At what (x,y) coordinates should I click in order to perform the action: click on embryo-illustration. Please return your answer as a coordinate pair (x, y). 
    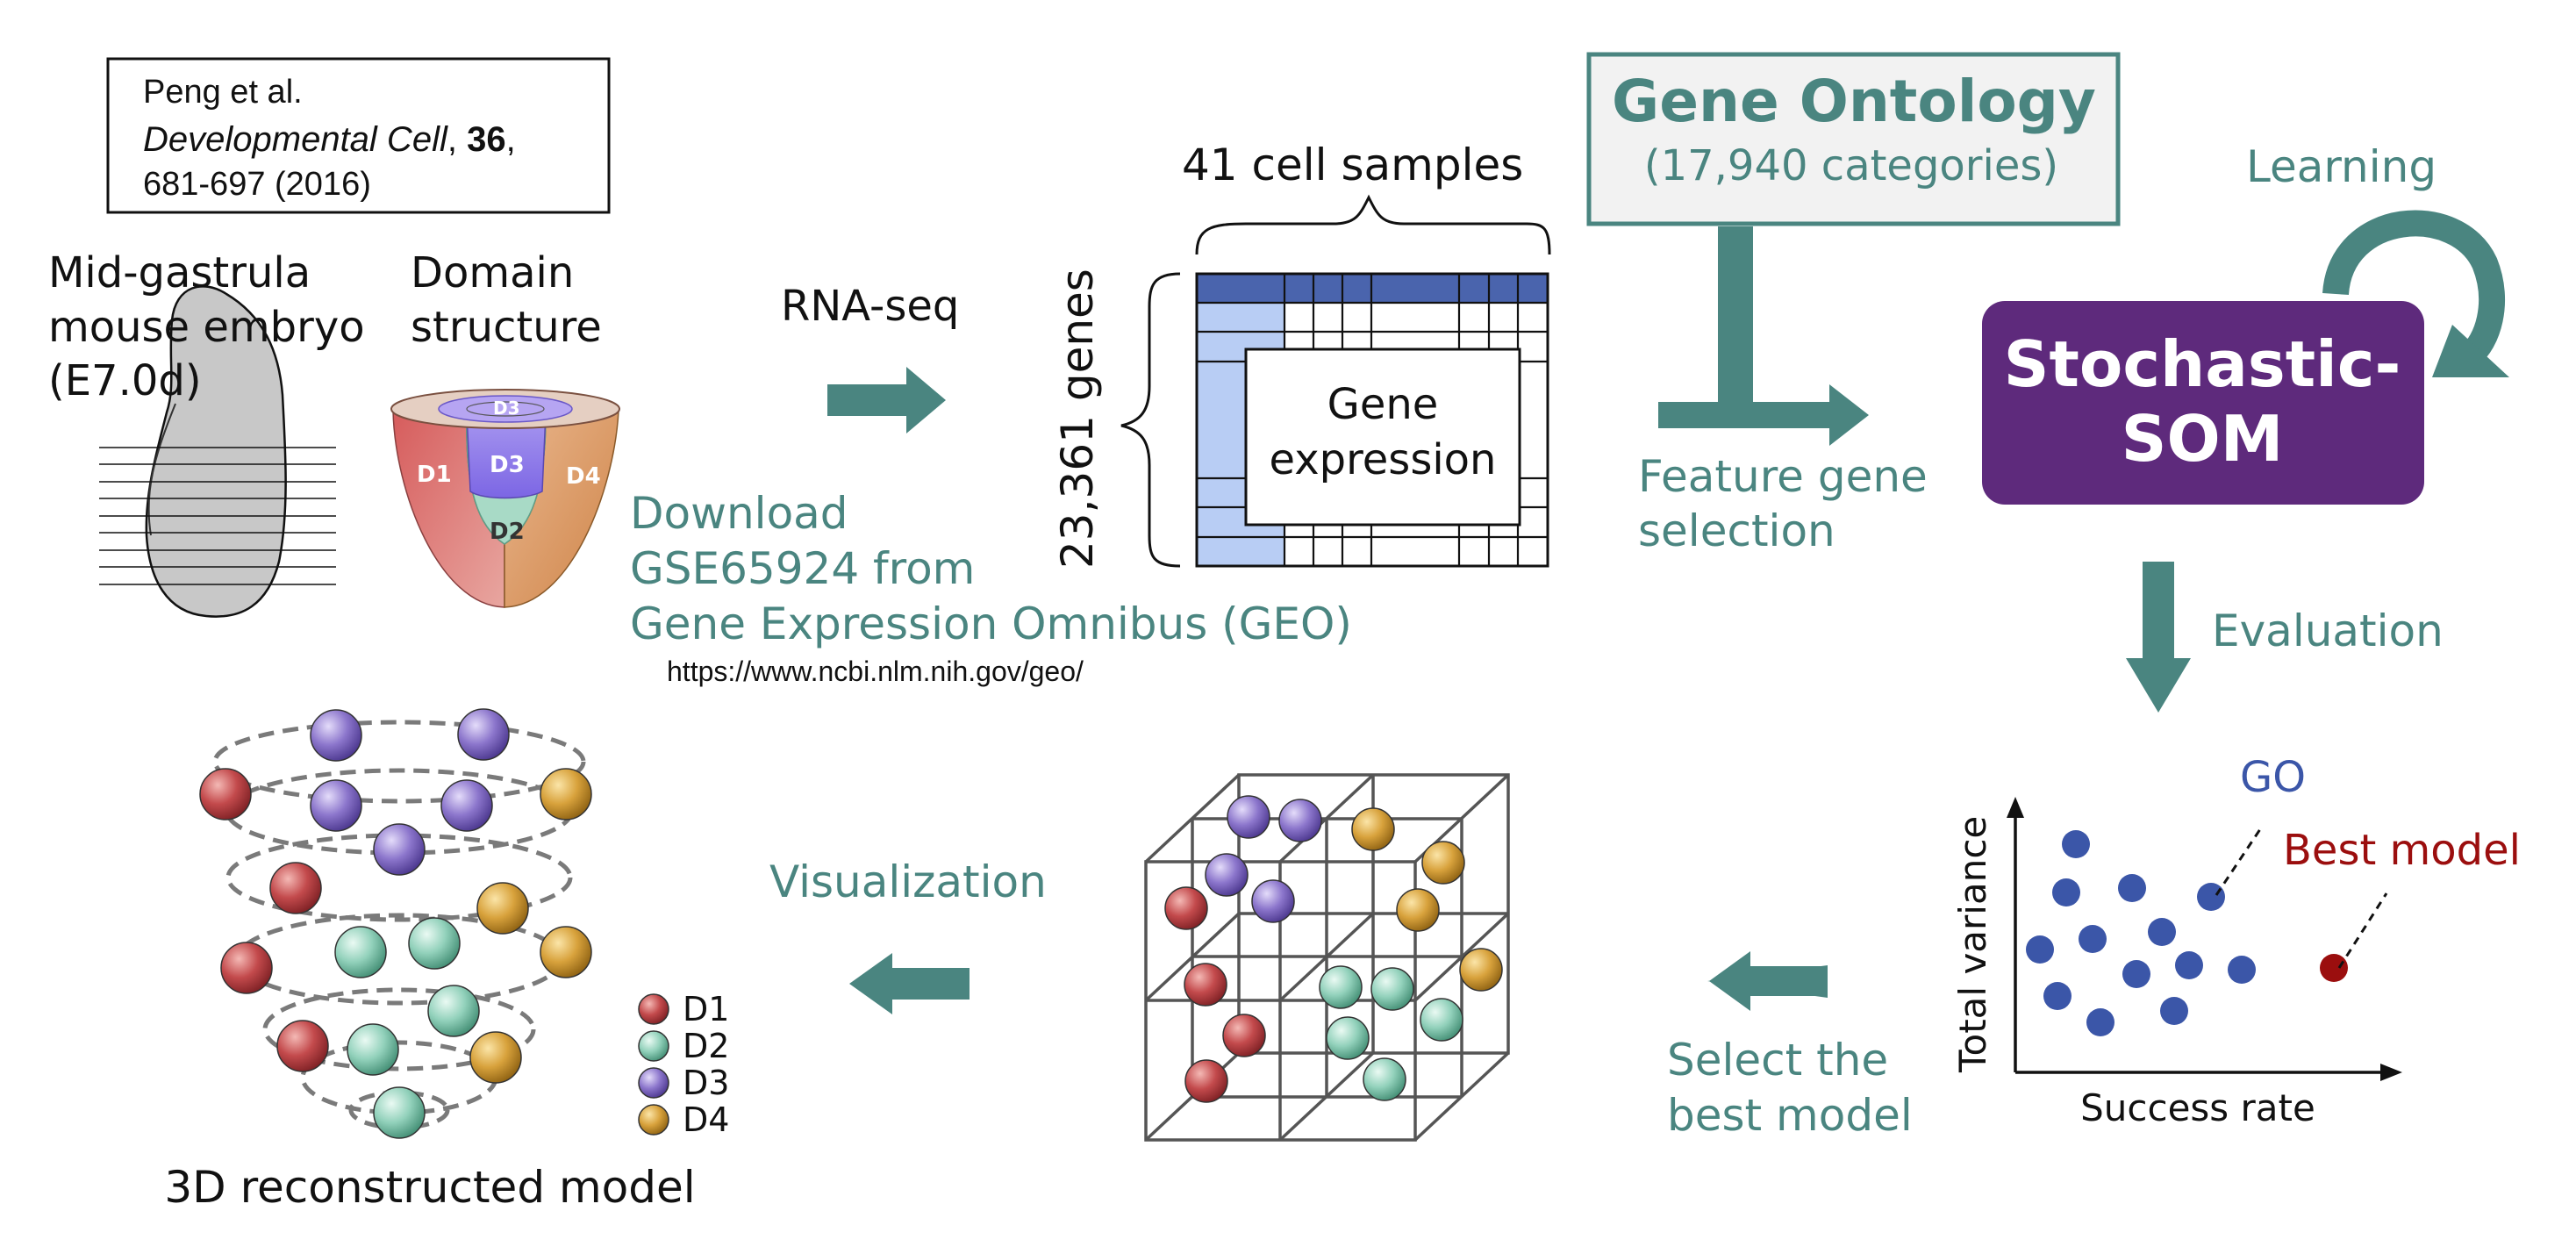
    Looking at the image, I should click on (217, 451).